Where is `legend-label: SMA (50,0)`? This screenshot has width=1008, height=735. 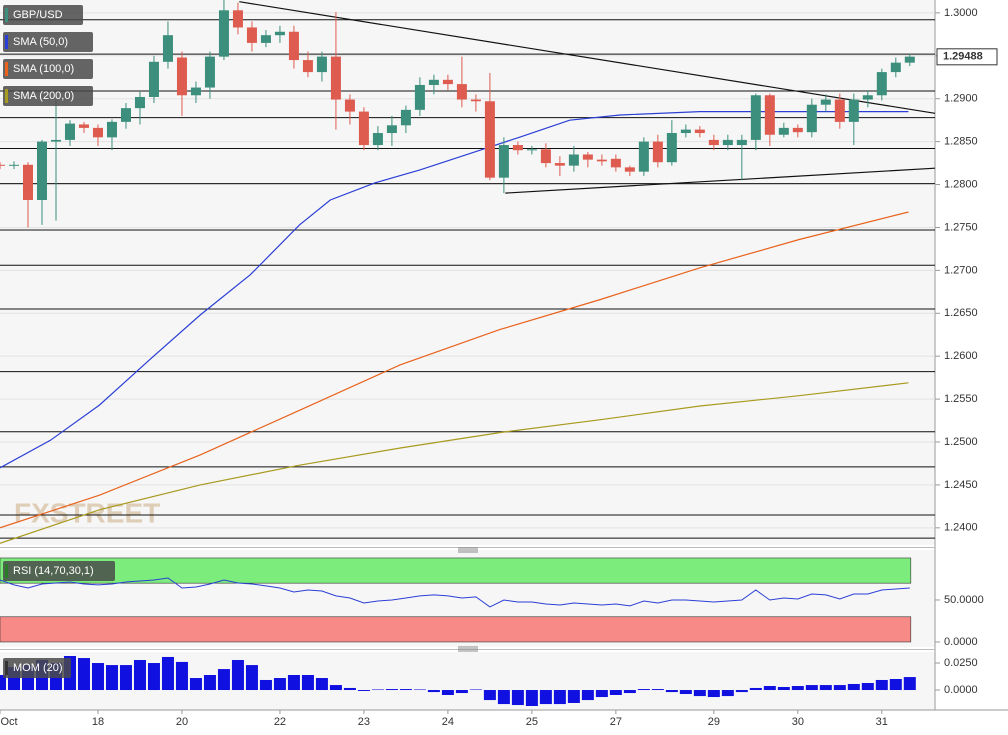
legend-label: SMA (50,0) is located at coordinates (40, 42).